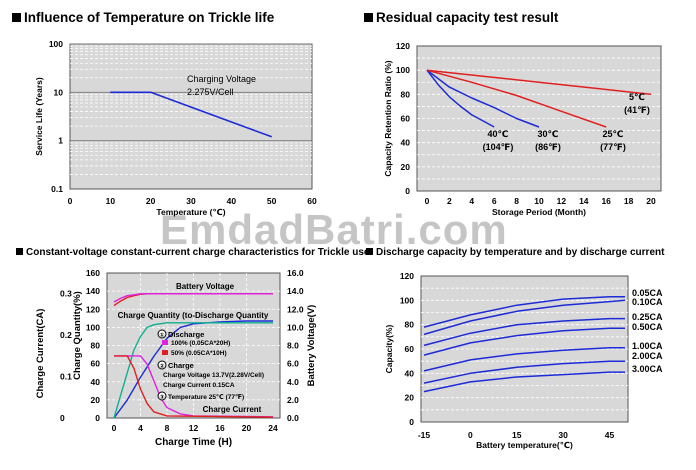 This screenshot has height=470, width=696. Describe the element at coordinates (93, 327) in the screenshot. I see `quantity-tick-label: 100` at that location.